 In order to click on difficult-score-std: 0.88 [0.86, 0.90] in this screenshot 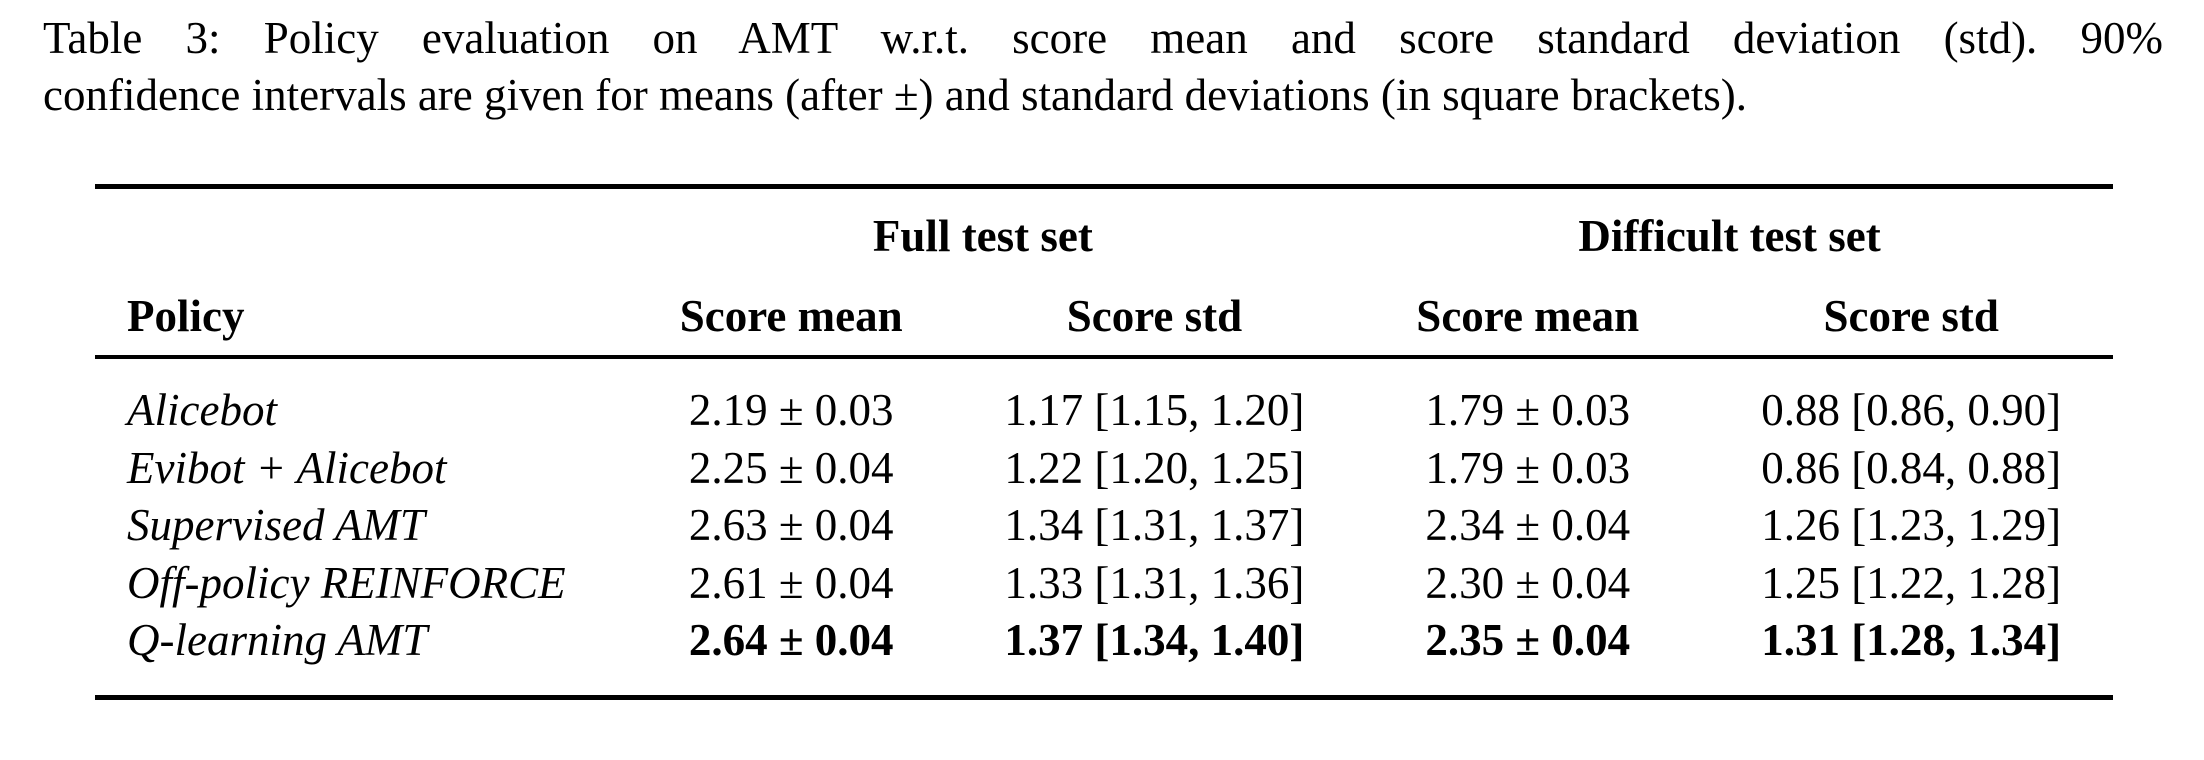, I will do `click(1911, 410)`.